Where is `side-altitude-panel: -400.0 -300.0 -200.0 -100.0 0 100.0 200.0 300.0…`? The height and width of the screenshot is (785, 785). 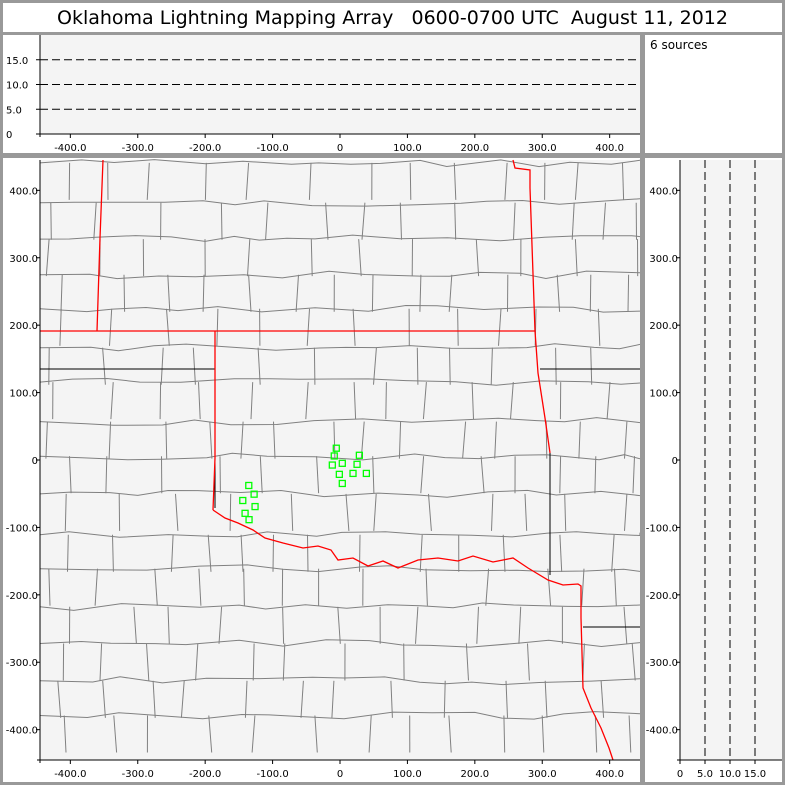
side-altitude-panel: -400.0 -300.0 -200.0 -100.0 0 100.0 200.0 300.0… is located at coordinates (713, 470).